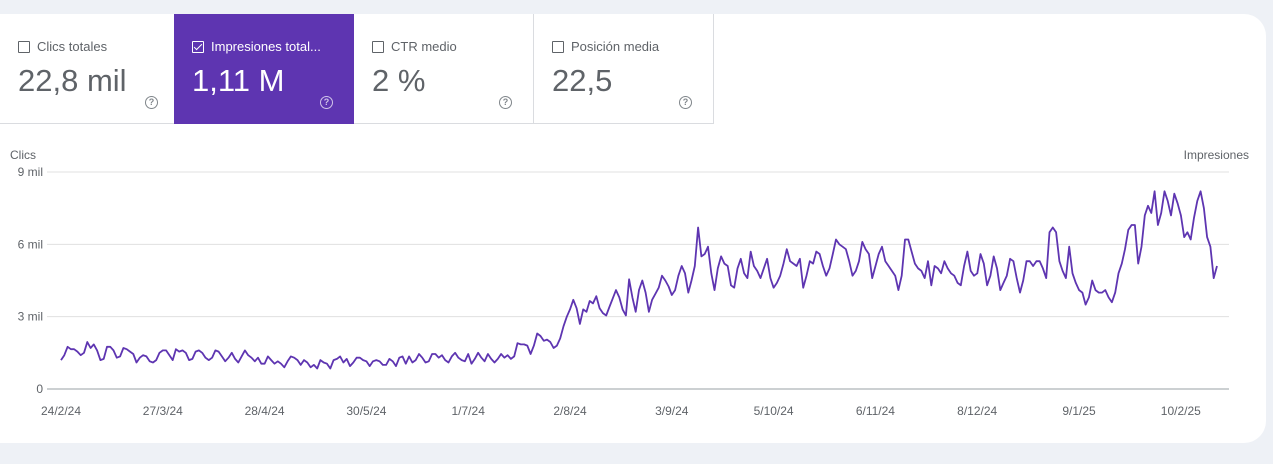 The image size is (1273, 464). What do you see at coordinates (444, 69) in the screenshot?
I see `metric-tile-average-ctr: CTR medio 2 % ?` at bounding box center [444, 69].